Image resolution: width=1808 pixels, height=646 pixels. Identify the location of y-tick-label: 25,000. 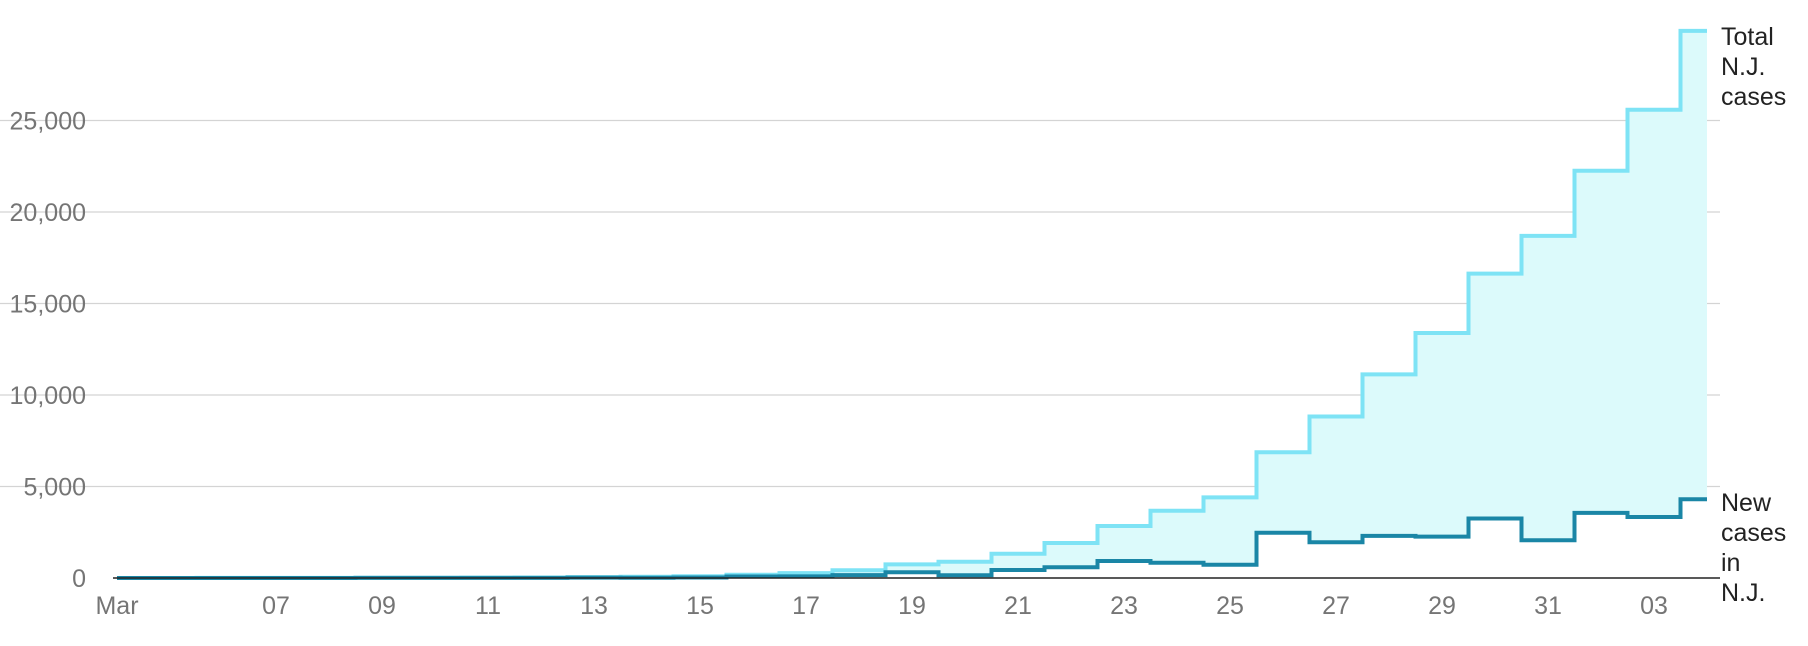
(48, 122).